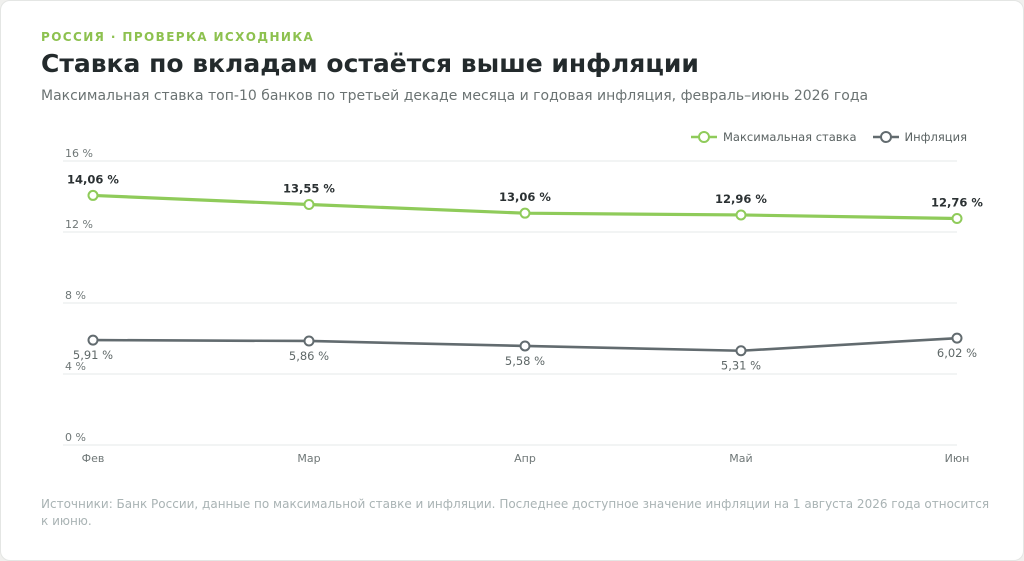 This screenshot has height=561, width=1024. What do you see at coordinates (957, 458) in the screenshot?
I see `x-tick-label: Июн` at bounding box center [957, 458].